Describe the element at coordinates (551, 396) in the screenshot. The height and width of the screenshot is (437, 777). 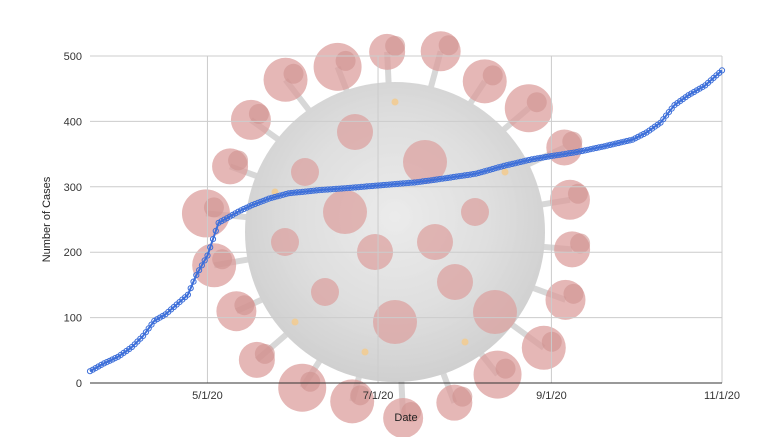
I see `x-tick-label: 9/1/20` at that location.